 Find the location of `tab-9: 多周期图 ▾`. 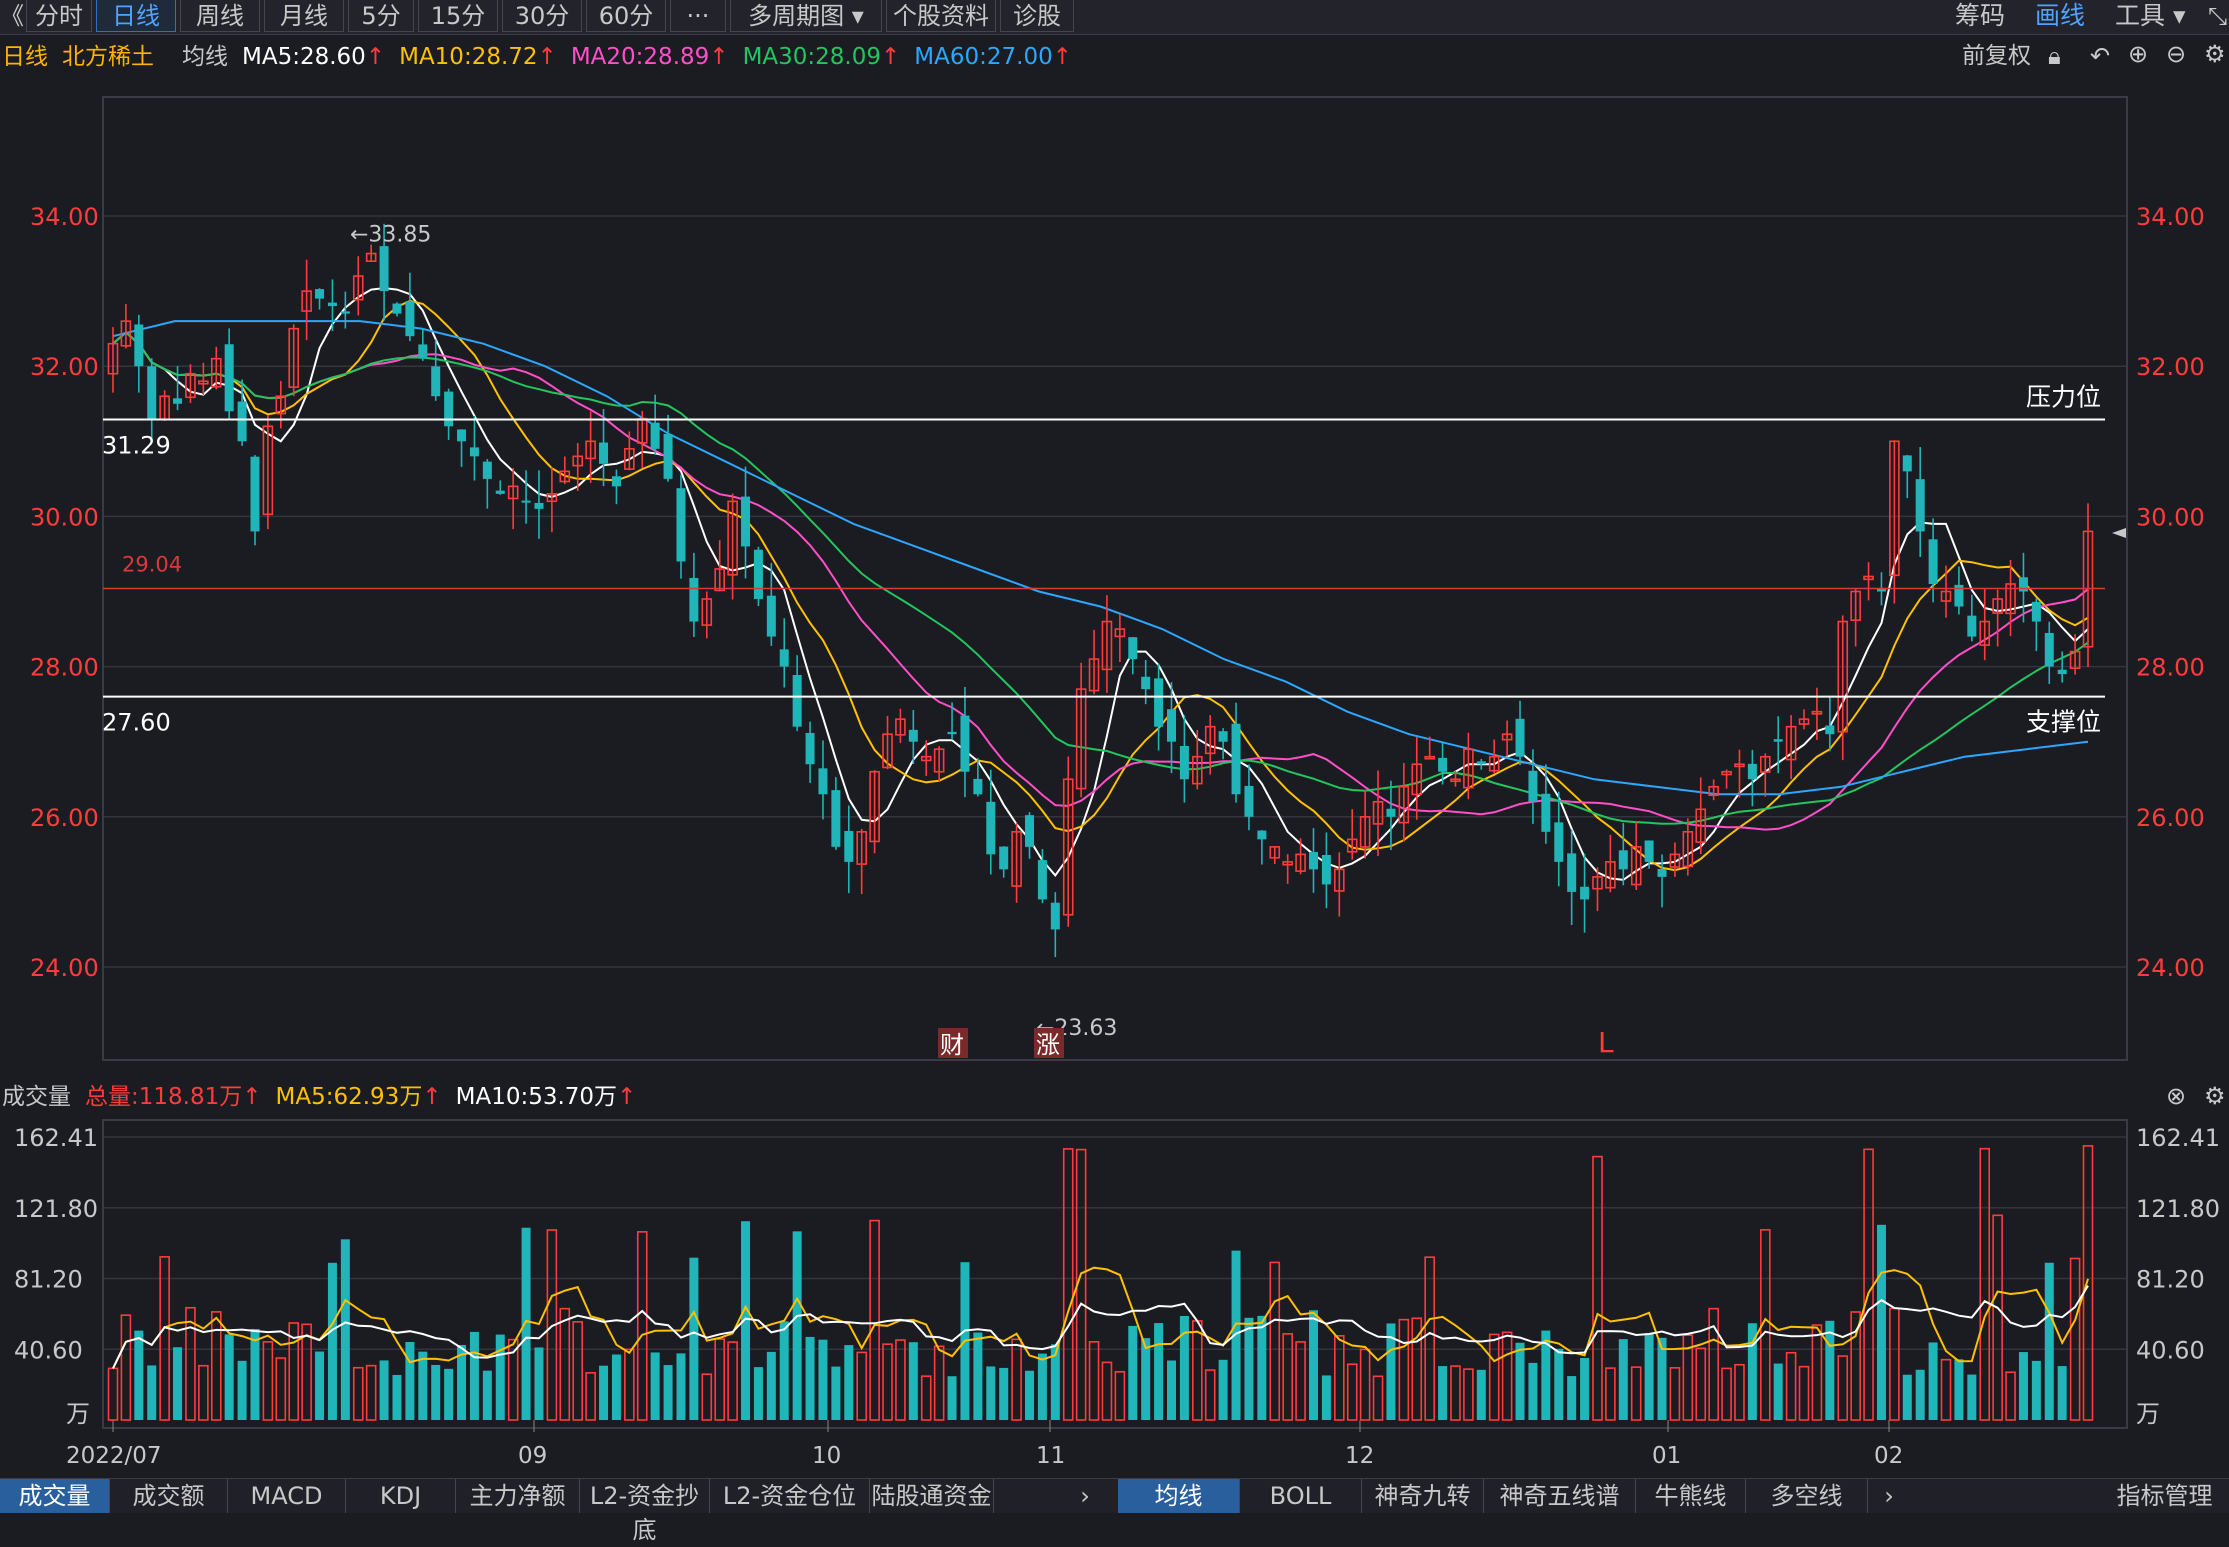

tab-9: 多周期图 ▾ is located at coordinates (806, 16).